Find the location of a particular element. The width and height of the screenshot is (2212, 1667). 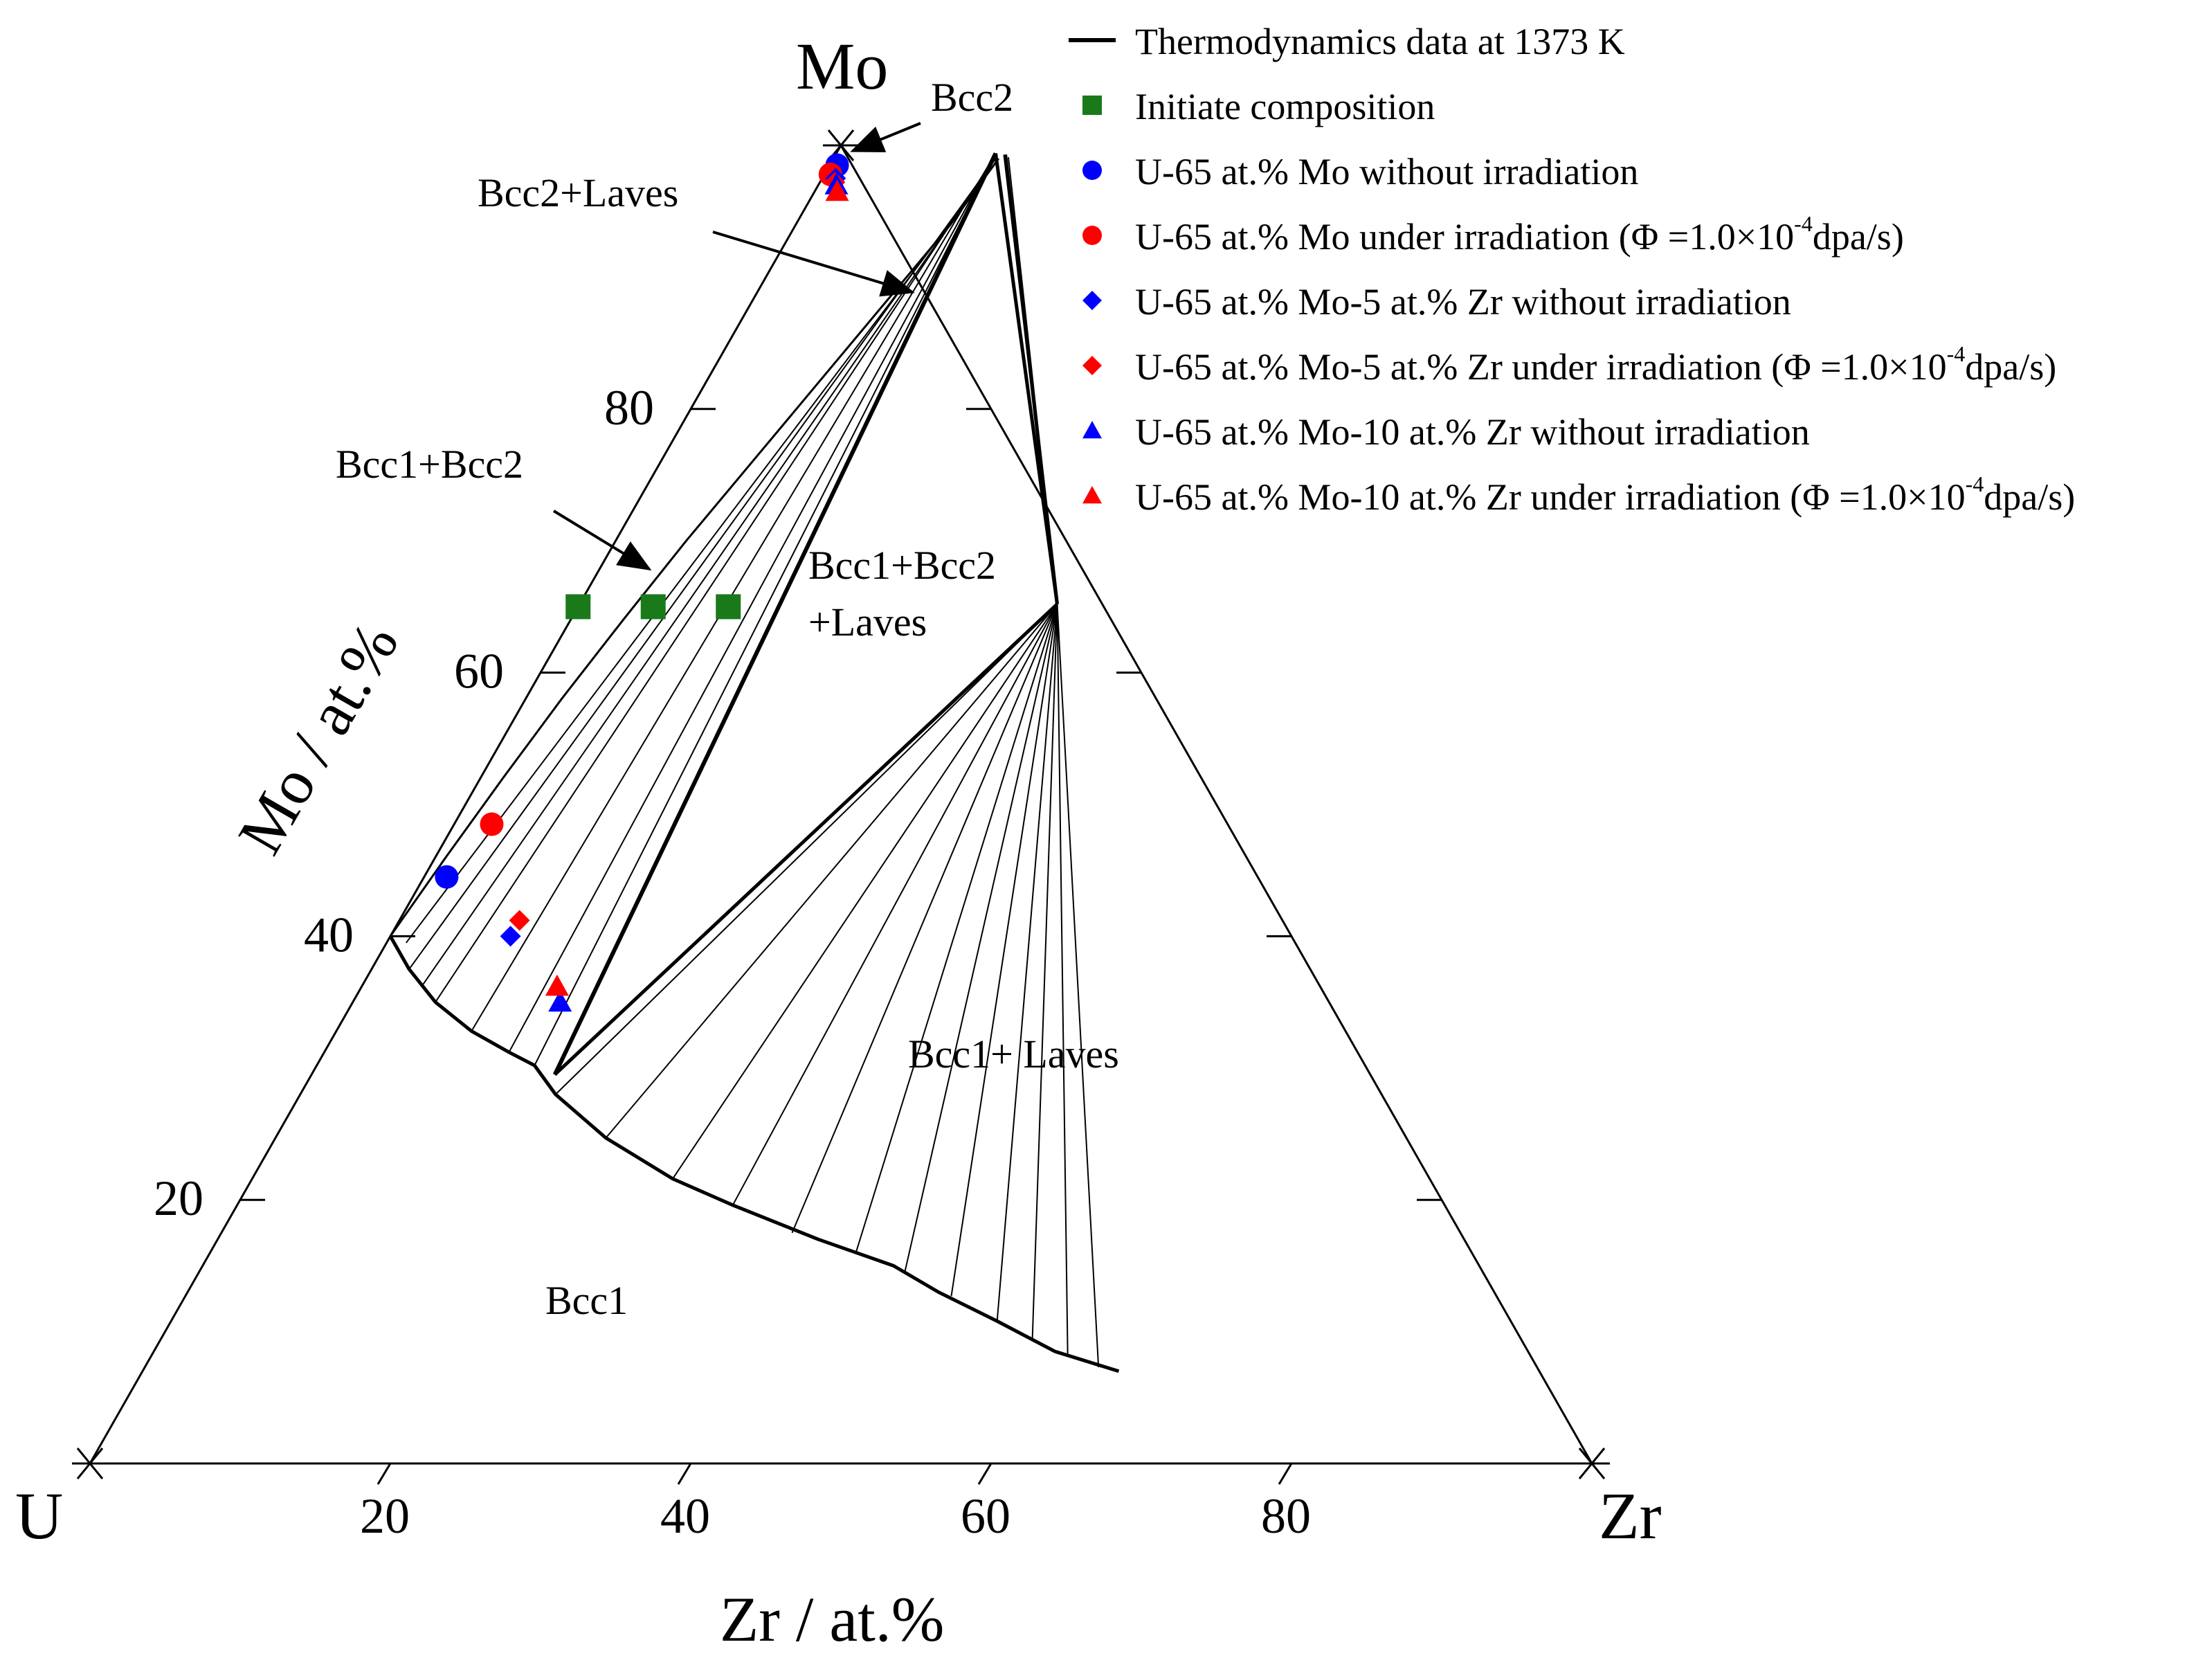

mo-tick-label: 80 is located at coordinates (629, 407).